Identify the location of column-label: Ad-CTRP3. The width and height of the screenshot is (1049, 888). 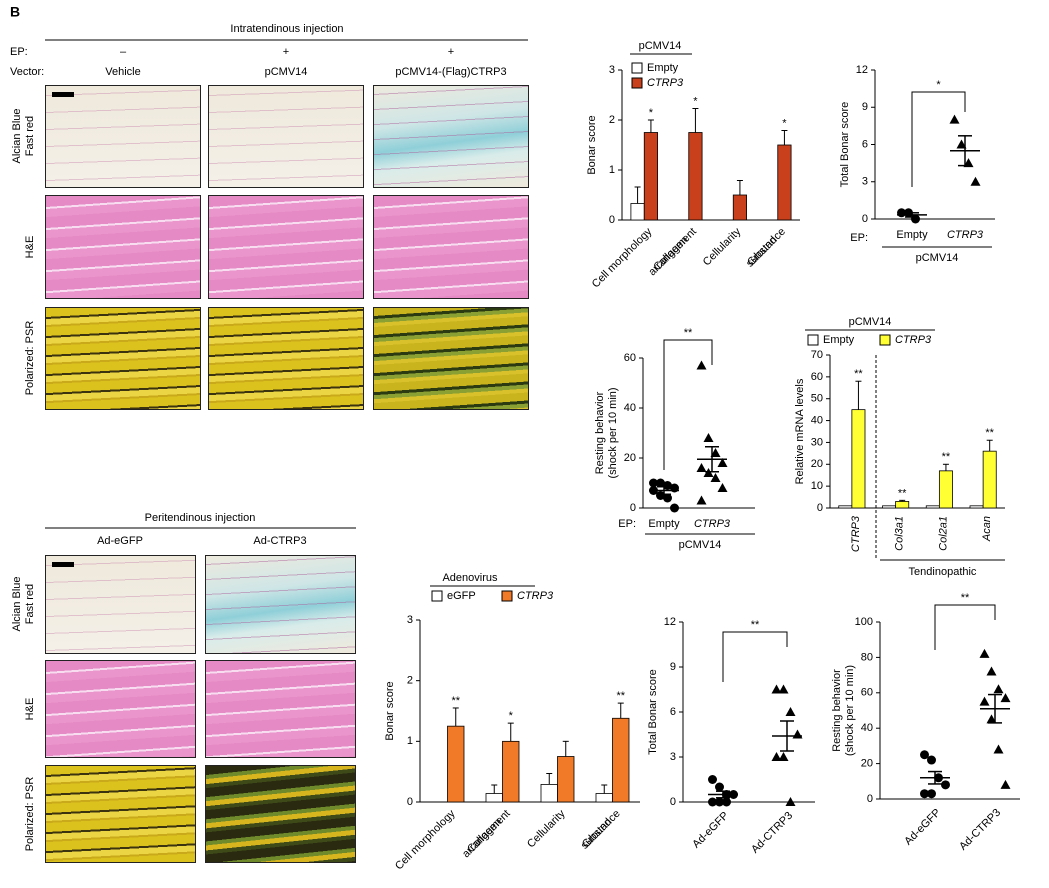
(279, 541).